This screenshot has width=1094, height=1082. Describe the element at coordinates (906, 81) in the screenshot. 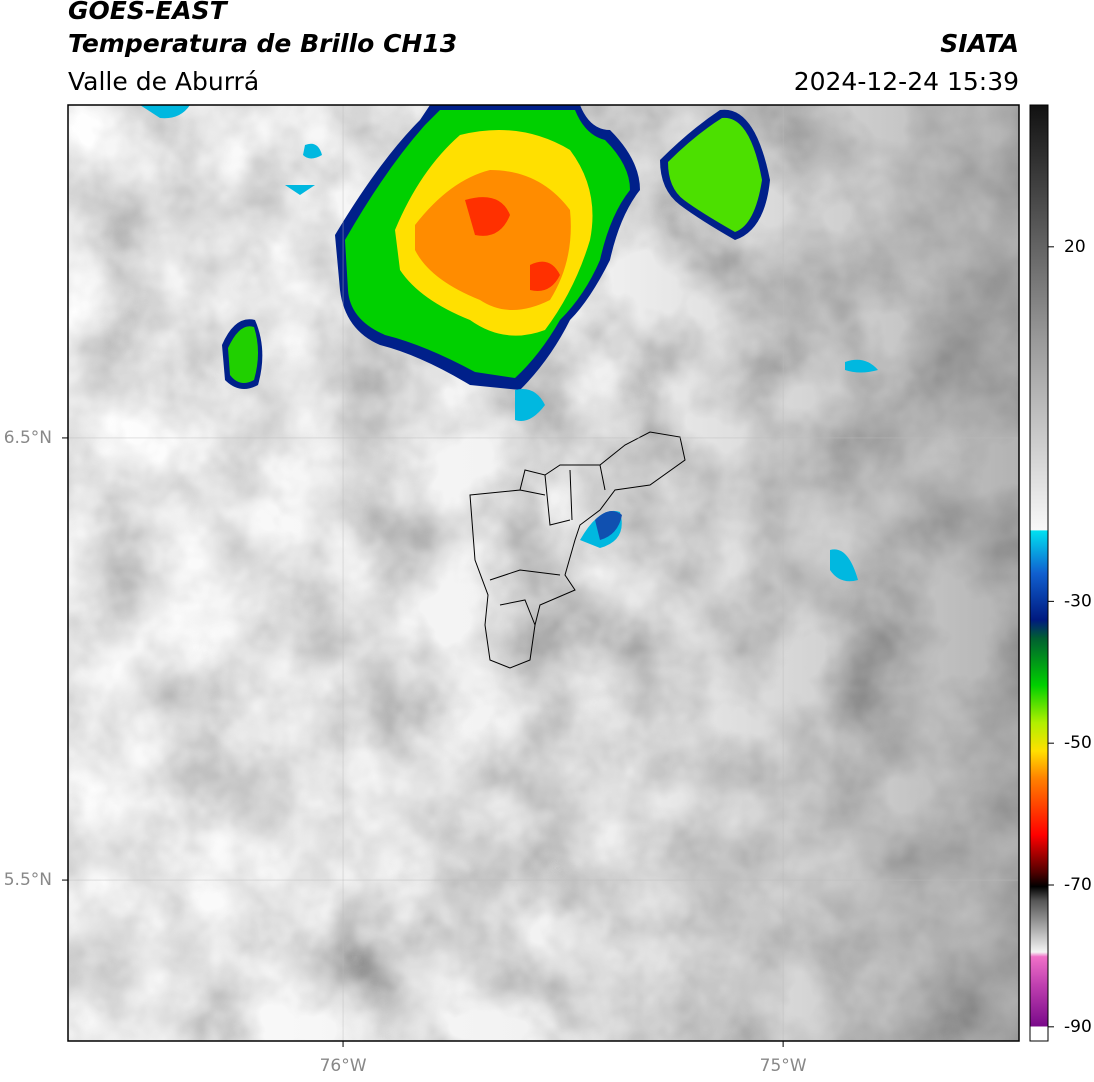

I see `datetime: 2024-12-24 15:39` at that location.